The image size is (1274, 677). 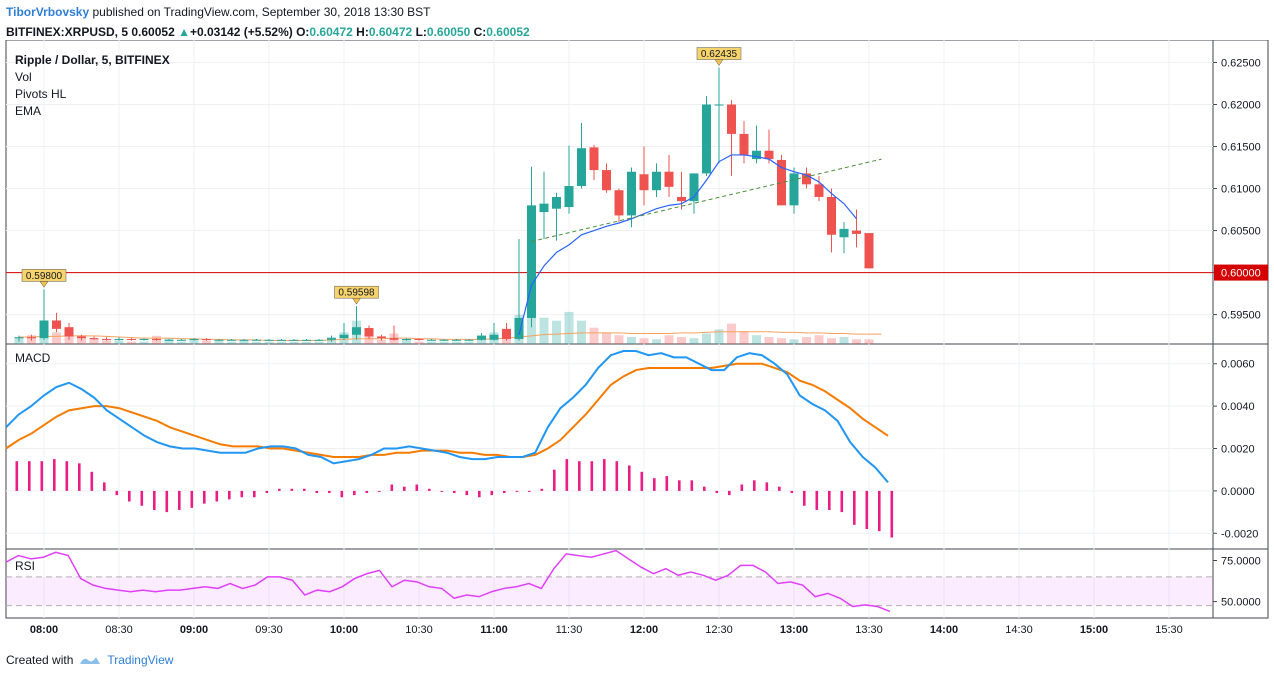 What do you see at coordinates (644, 630) in the screenshot?
I see `x-tick-label: 12:00` at bounding box center [644, 630].